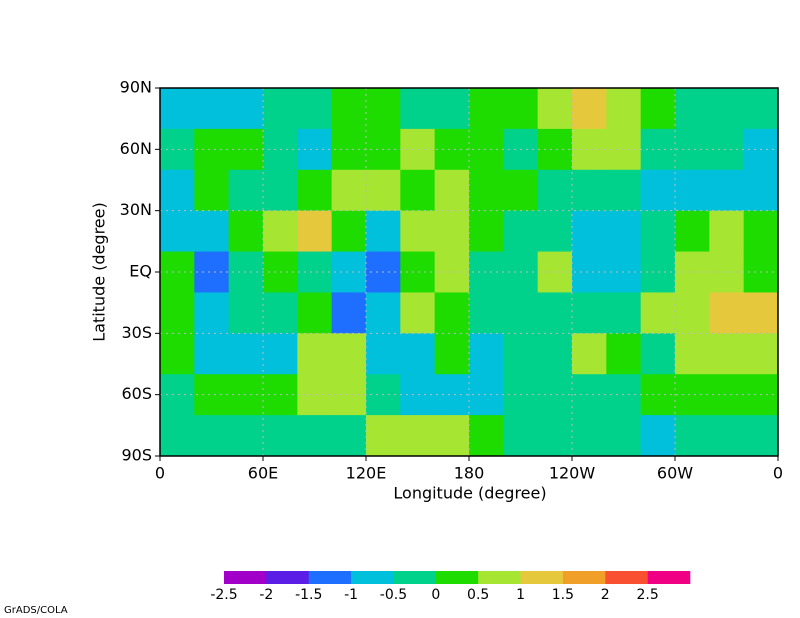 This screenshot has width=800, height=618. I want to click on y-tick-label: EQ, so click(140, 271).